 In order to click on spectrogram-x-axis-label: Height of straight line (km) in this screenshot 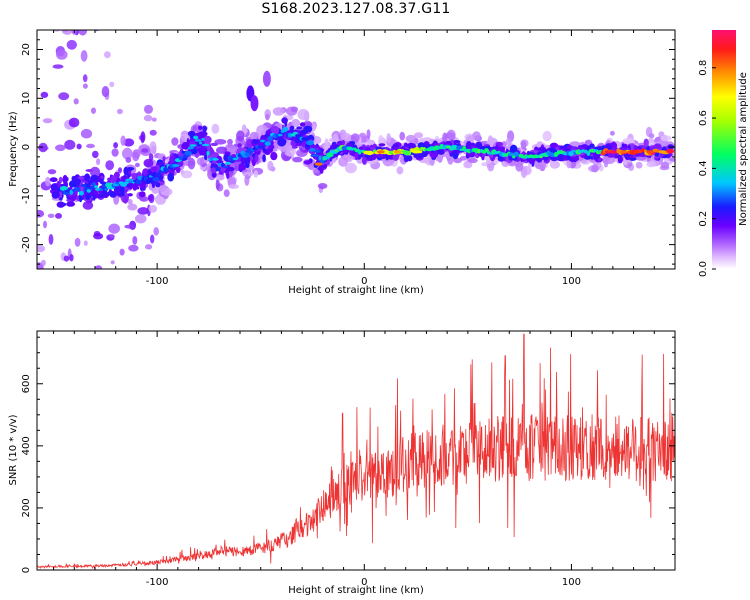, I will do `click(356, 290)`.